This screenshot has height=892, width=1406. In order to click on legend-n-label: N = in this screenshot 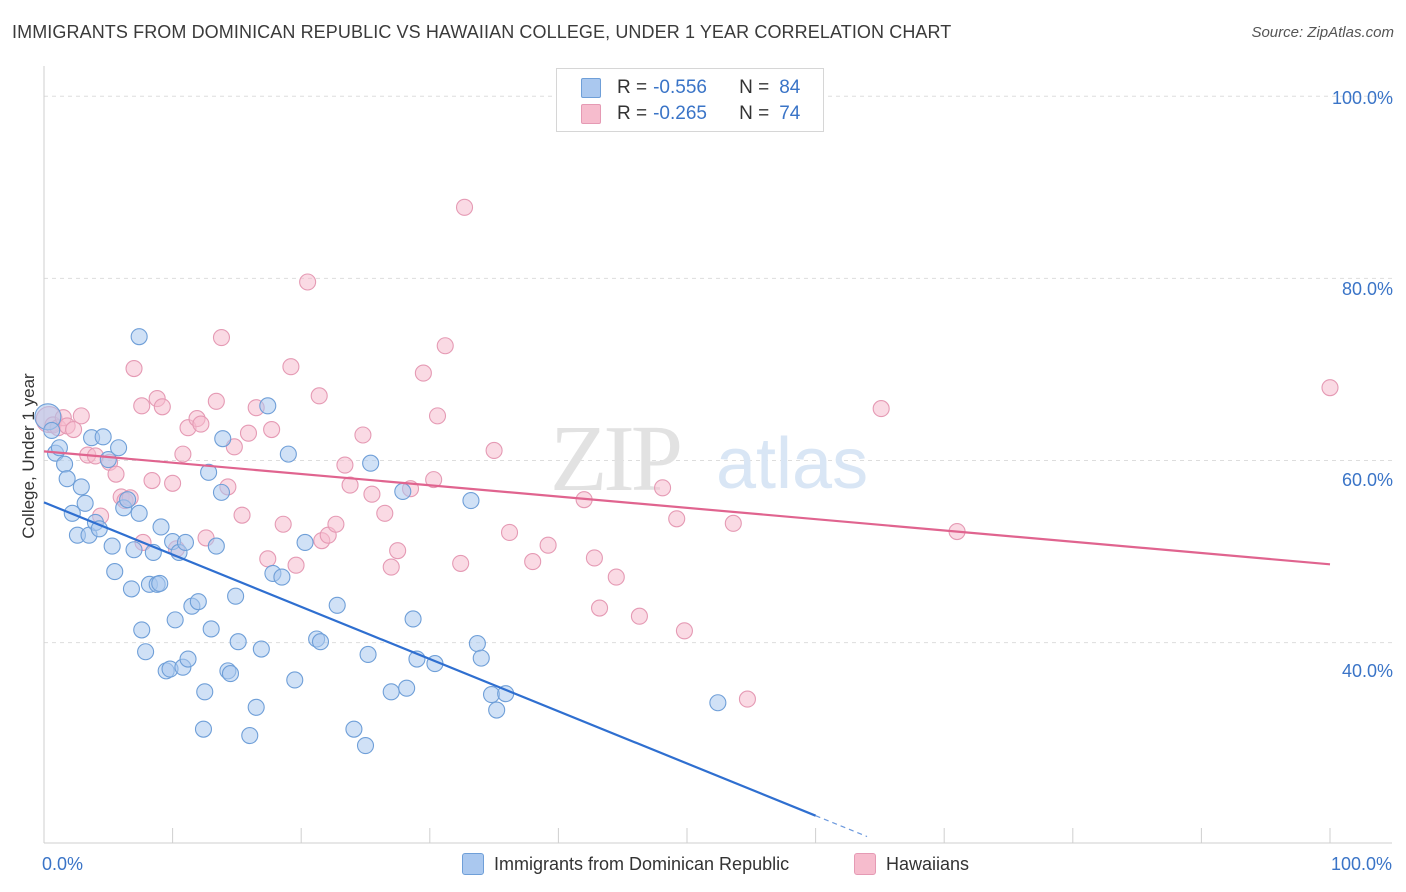, I will do `click(754, 113)`.